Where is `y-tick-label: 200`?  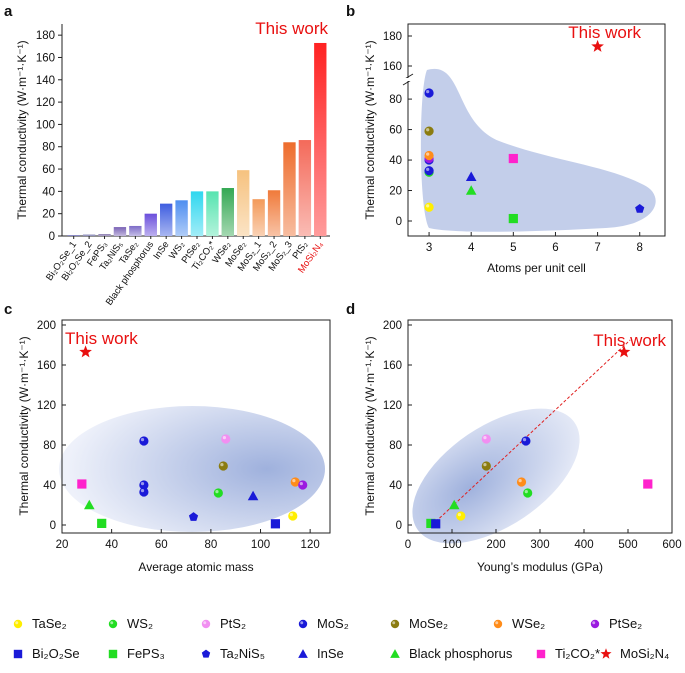
y-tick-label: 200 is located at coordinates (46, 326).